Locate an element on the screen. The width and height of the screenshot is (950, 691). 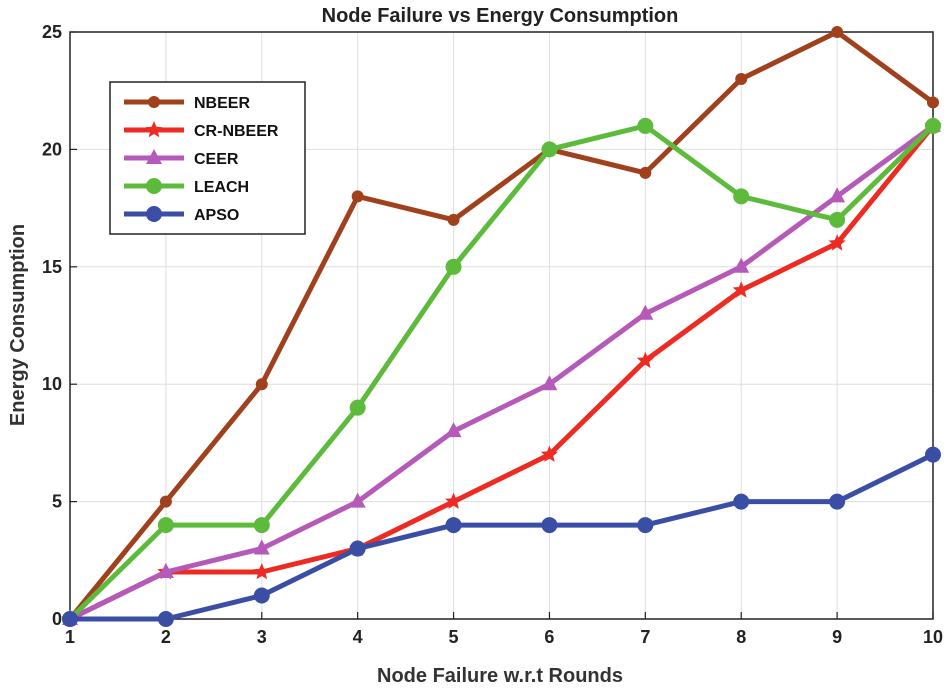
y-tick-label: 0 is located at coordinates (57, 619).